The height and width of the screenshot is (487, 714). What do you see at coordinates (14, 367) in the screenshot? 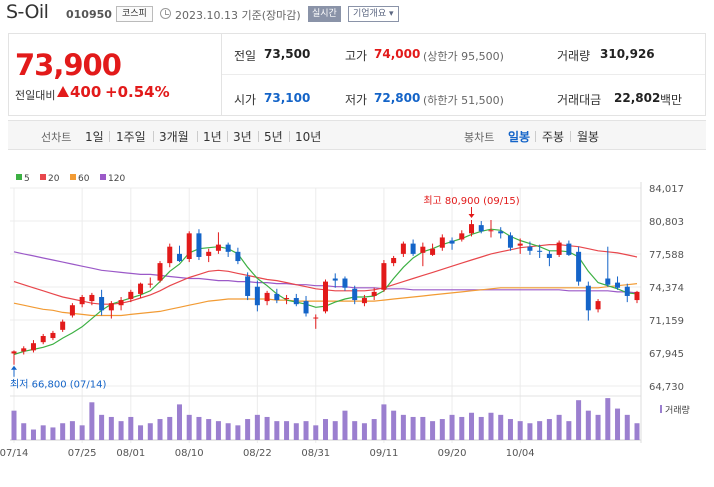
I see `low-arrowhead-icon` at bounding box center [14, 367].